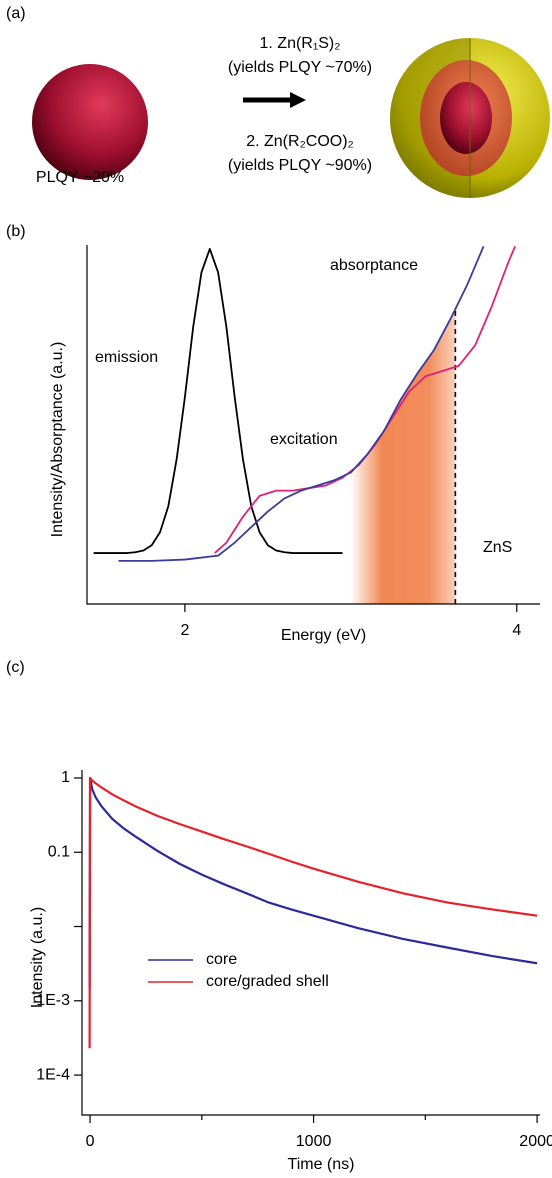 The height and width of the screenshot is (1178, 552). What do you see at coordinates (300, 165) in the screenshot?
I see `result: (yields PLQY ~90%)` at bounding box center [300, 165].